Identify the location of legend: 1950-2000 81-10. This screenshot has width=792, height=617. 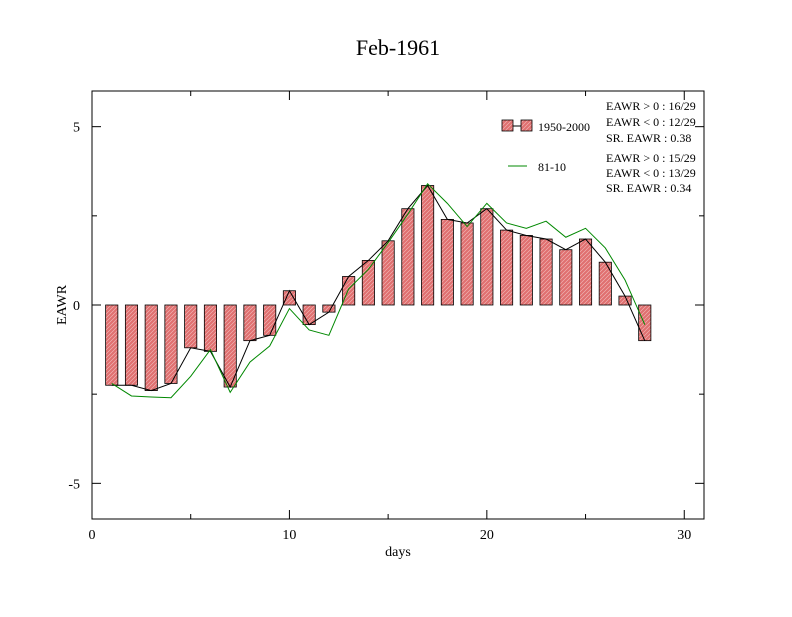
(545, 146).